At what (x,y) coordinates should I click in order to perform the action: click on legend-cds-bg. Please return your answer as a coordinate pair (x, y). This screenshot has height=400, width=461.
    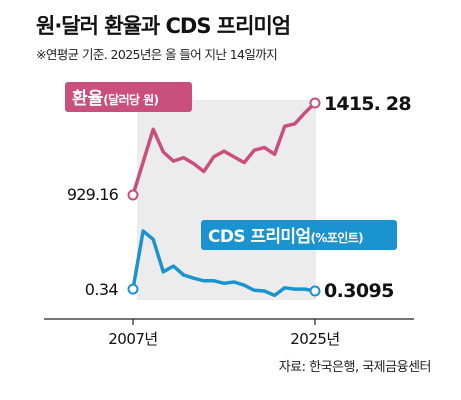
    Looking at the image, I should click on (299, 235).